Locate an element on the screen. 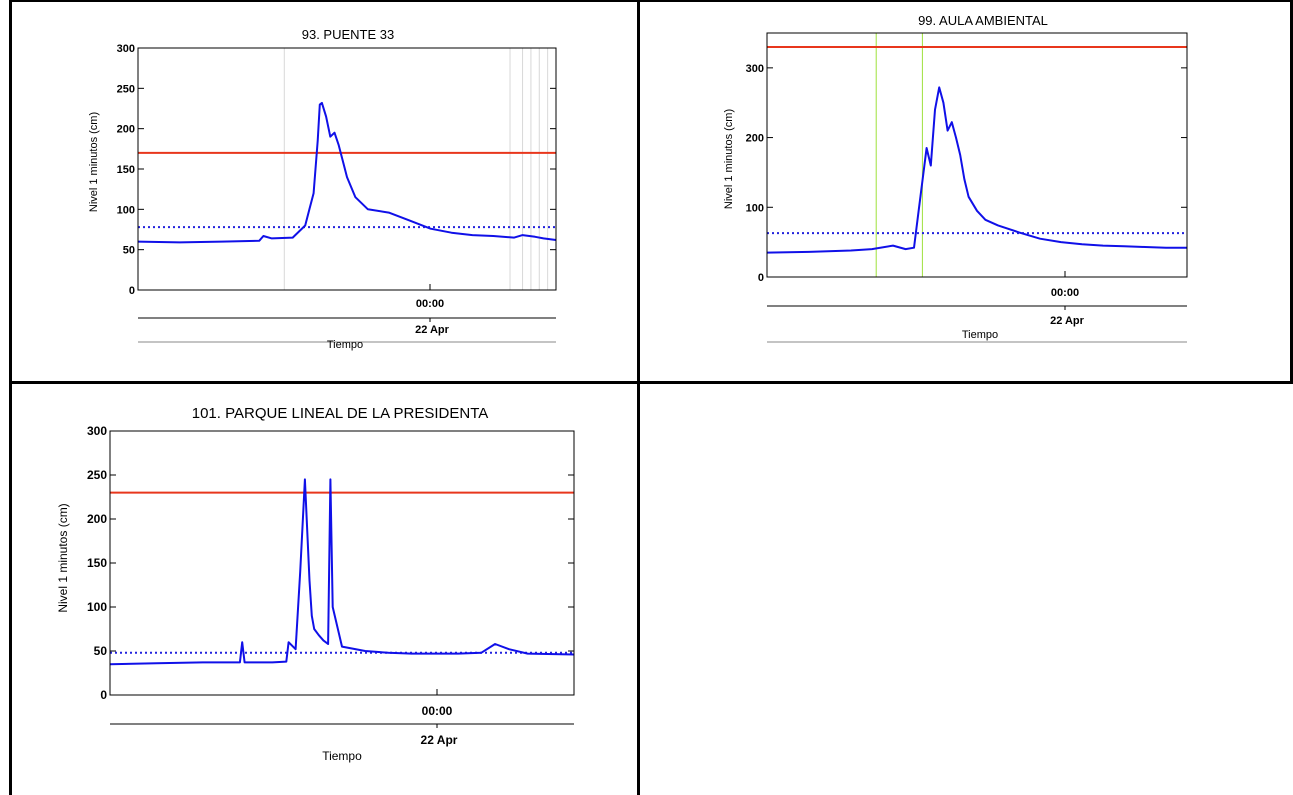 The width and height of the screenshot is (1293, 795). chart-title: 99. AULA AMBIENTAL is located at coordinates (983, 20).